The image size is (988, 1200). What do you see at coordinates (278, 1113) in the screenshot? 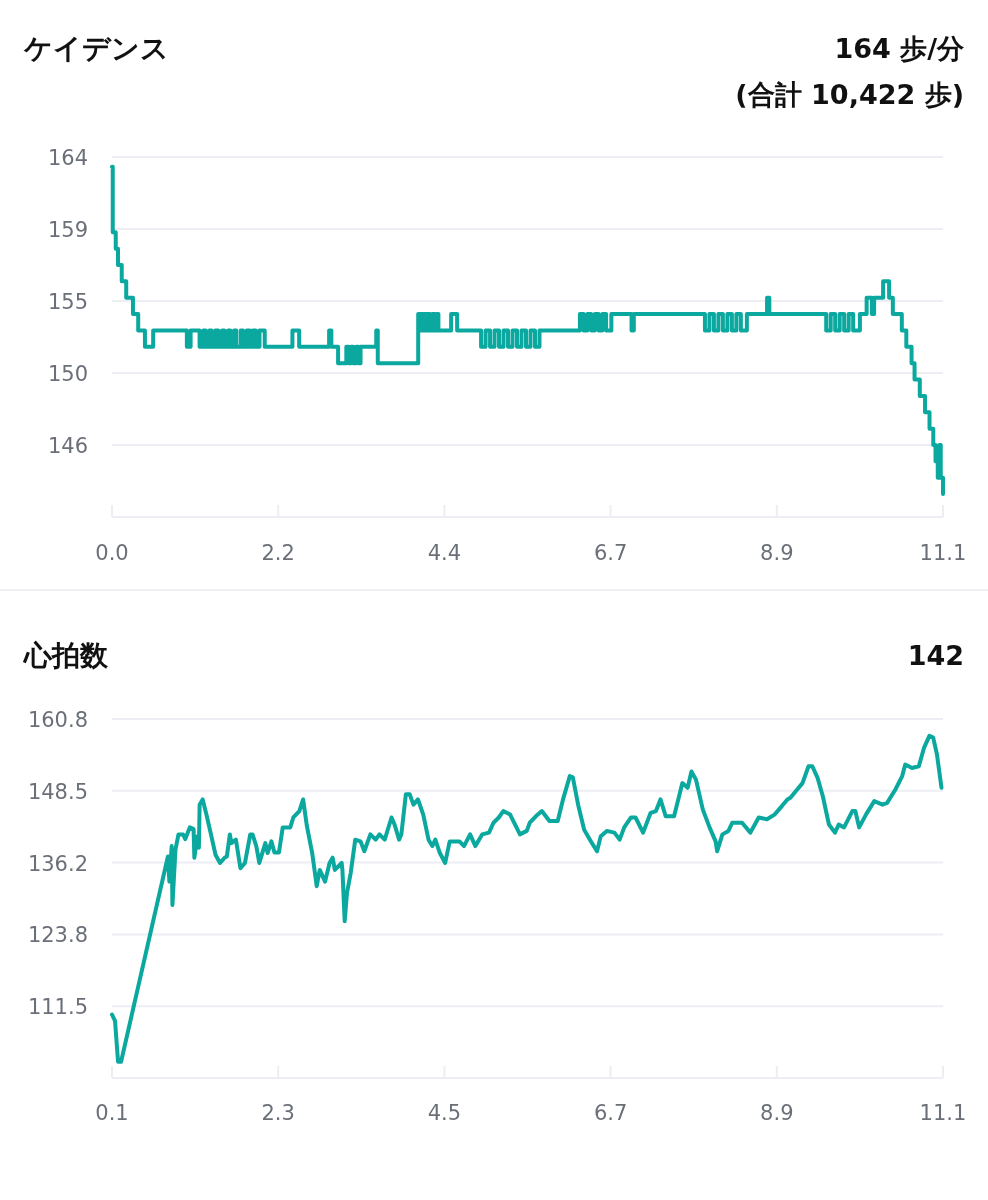
I see `x-tick-label: 2.3` at bounding box center [278, 1113].